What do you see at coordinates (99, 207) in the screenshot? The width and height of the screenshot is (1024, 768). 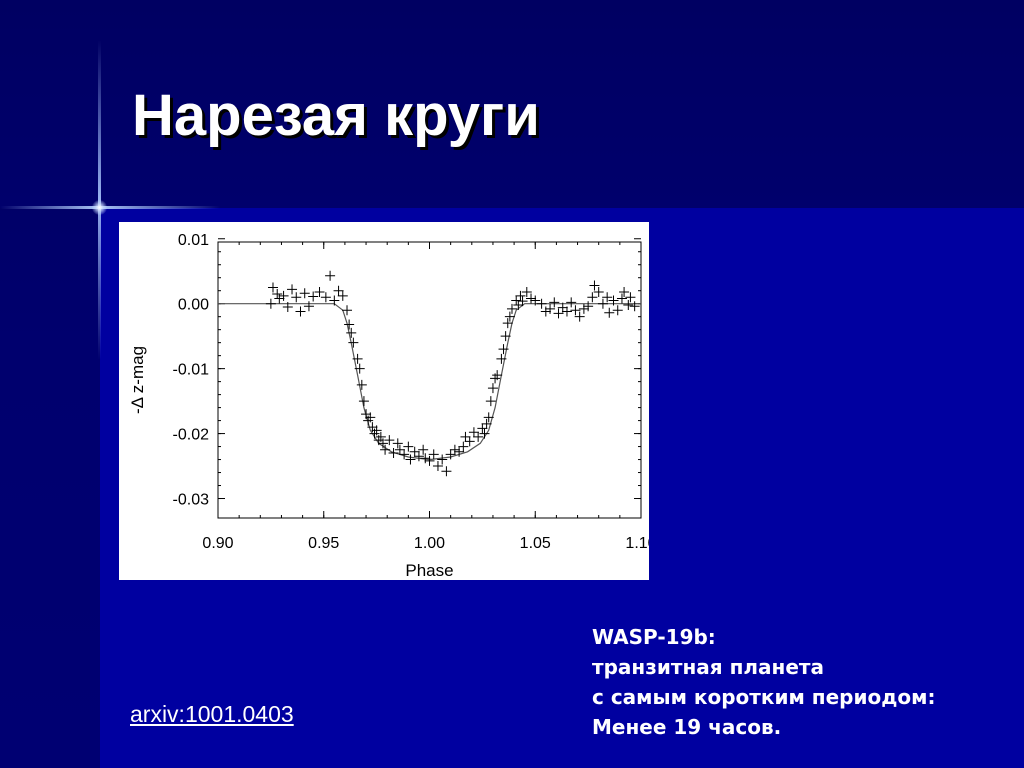 I see `decorative-sparkle-star` at bounding box center [99, 207].